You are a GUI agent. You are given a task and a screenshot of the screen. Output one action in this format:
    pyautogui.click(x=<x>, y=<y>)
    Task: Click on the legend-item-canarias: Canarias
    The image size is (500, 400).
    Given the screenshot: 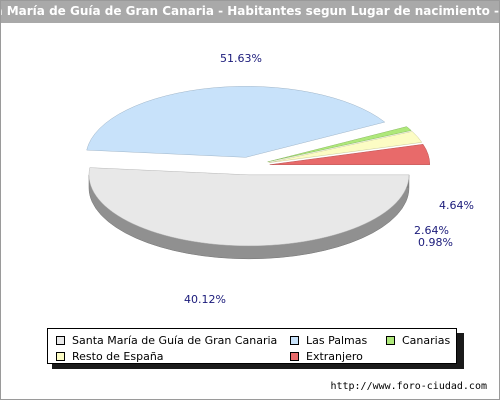 What is the action you would take?
    pyautogui.click(x=418, y=340)
    